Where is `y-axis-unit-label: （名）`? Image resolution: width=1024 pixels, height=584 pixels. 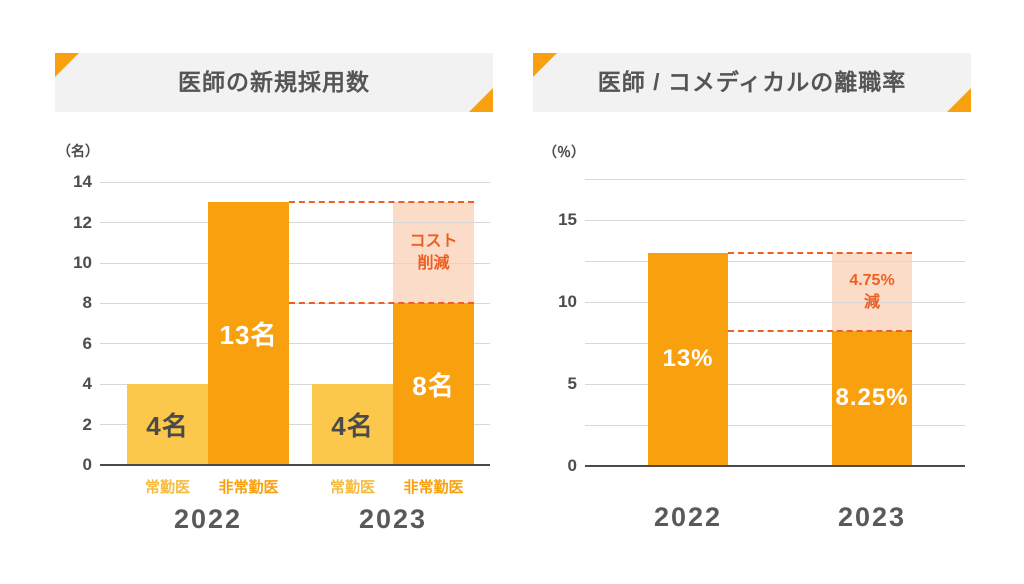
y-axis-unit-label: （名） is located at coordinates (78, 151).